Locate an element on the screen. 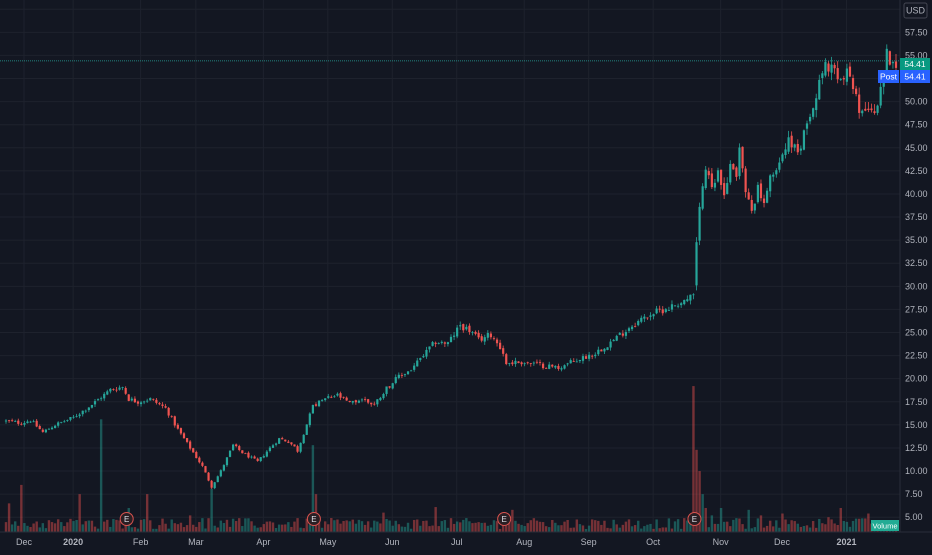 The height and width of the screenshot is (555, 932). time-tick-label-3: Mar is located at coordinates (196, 542).